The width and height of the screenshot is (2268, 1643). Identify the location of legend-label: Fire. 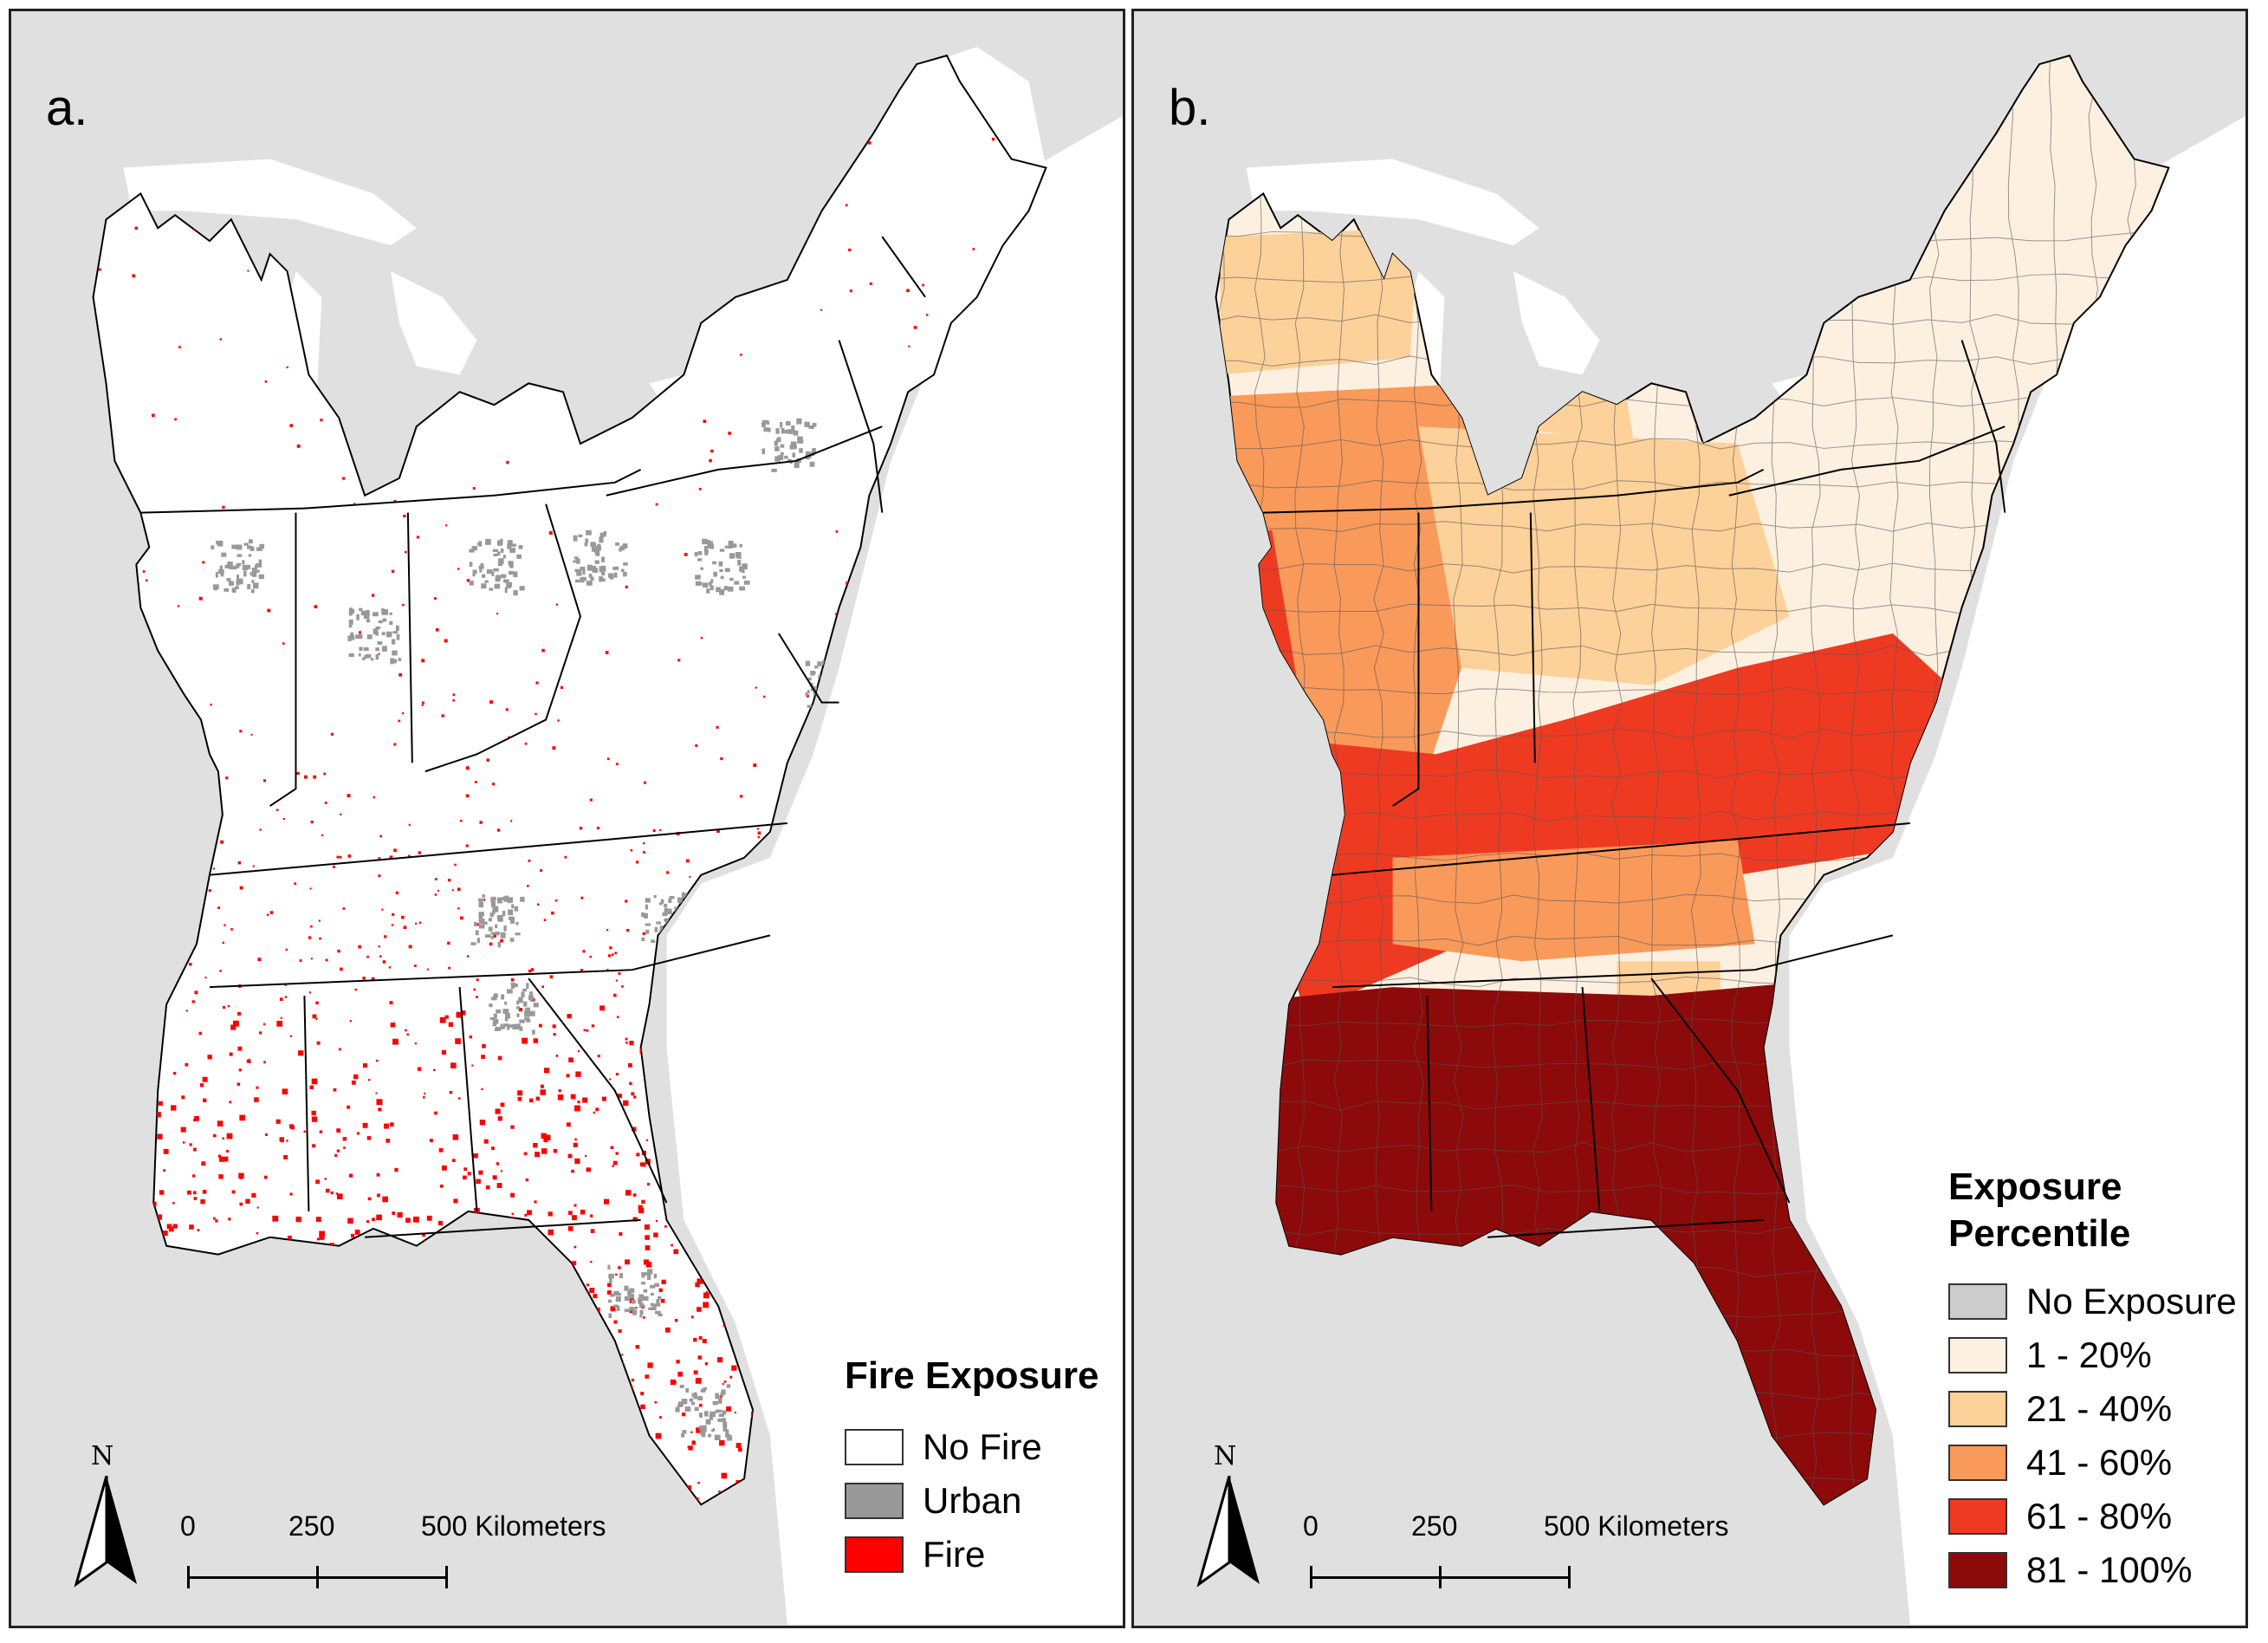
(955, 1554).